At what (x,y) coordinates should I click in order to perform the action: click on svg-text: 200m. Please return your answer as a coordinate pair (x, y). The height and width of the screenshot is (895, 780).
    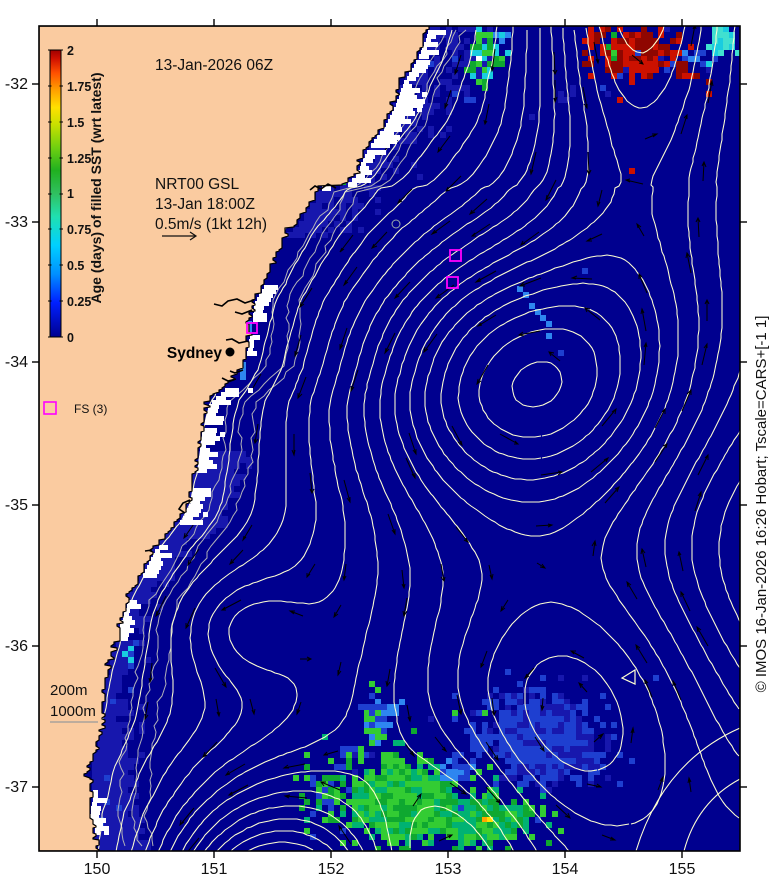
    Looking at the image, I should click on (69, 690).